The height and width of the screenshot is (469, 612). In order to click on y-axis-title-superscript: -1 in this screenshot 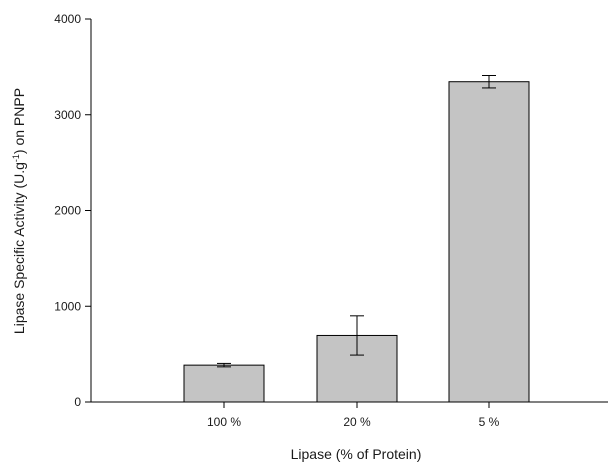, I will do `click(16, 158)`.